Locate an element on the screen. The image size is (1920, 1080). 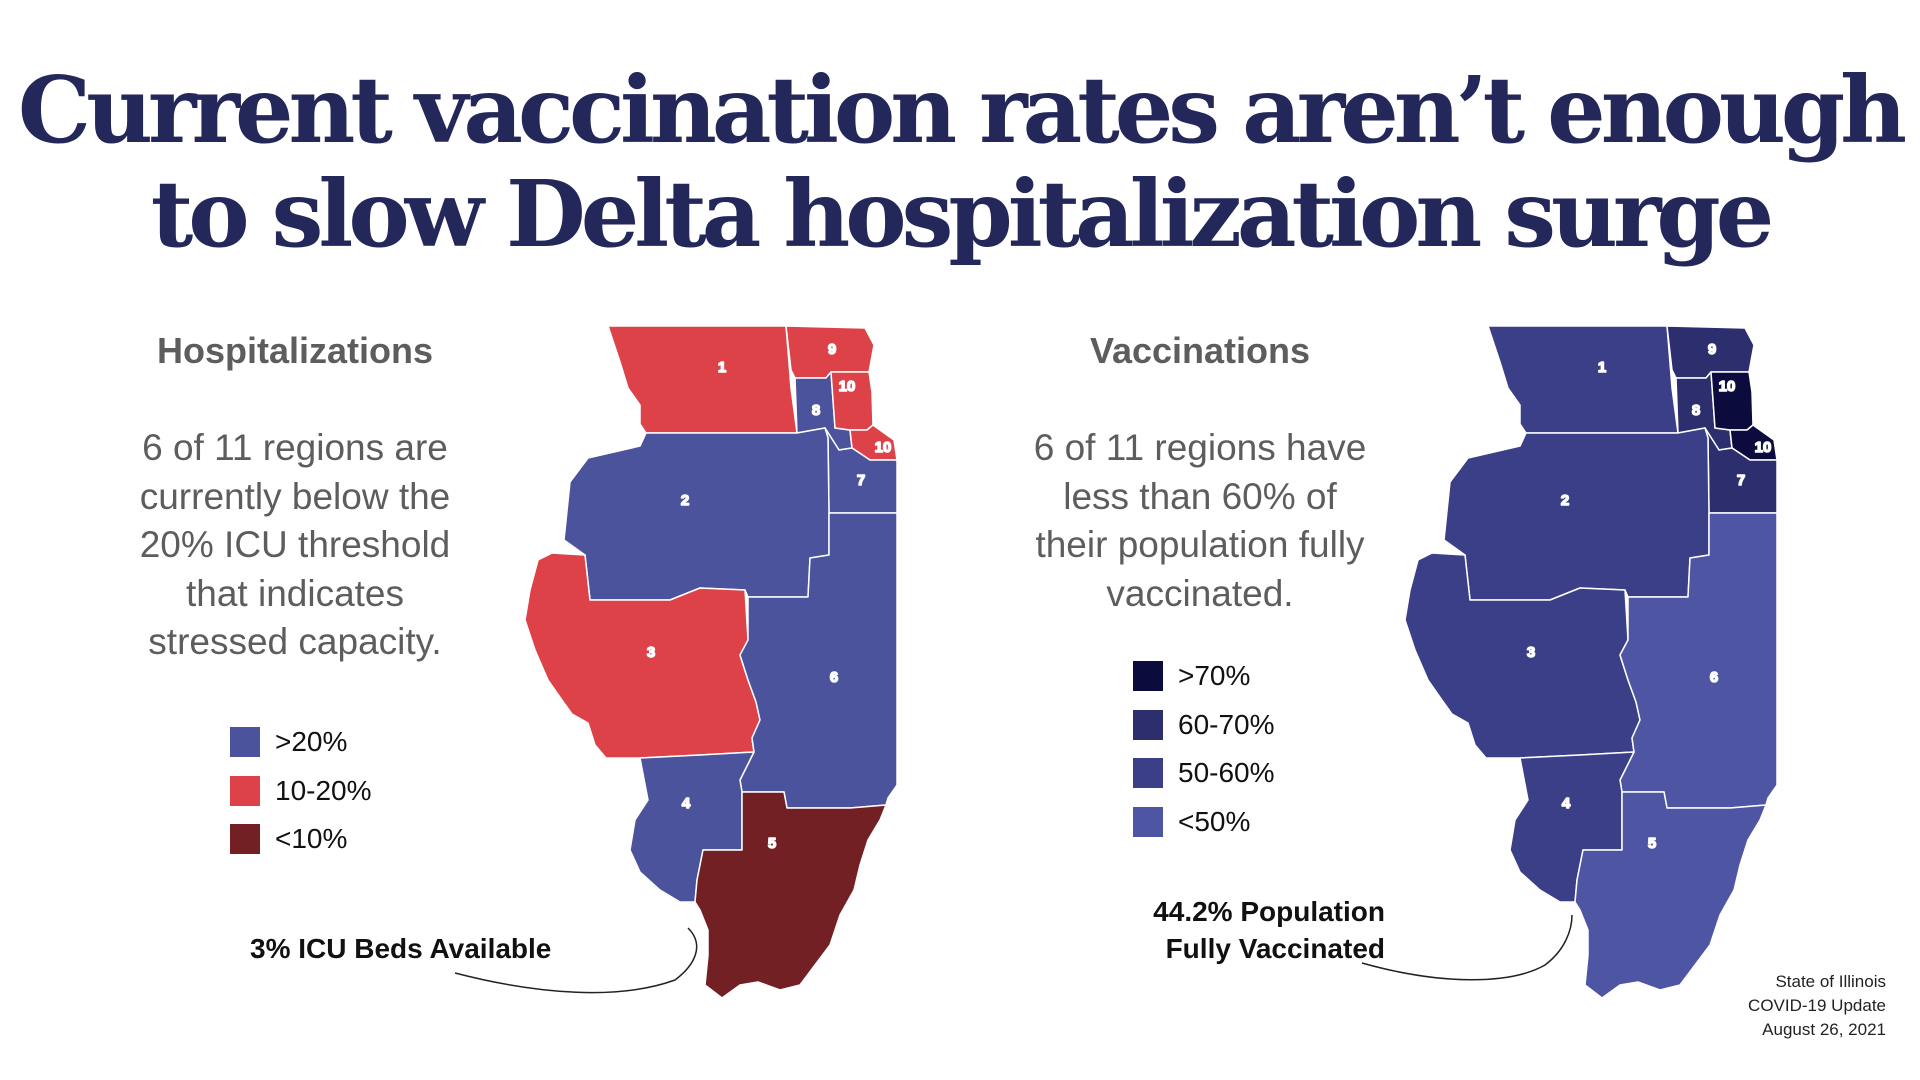
legend-item: >70% is located at coordinates (1204, 676).